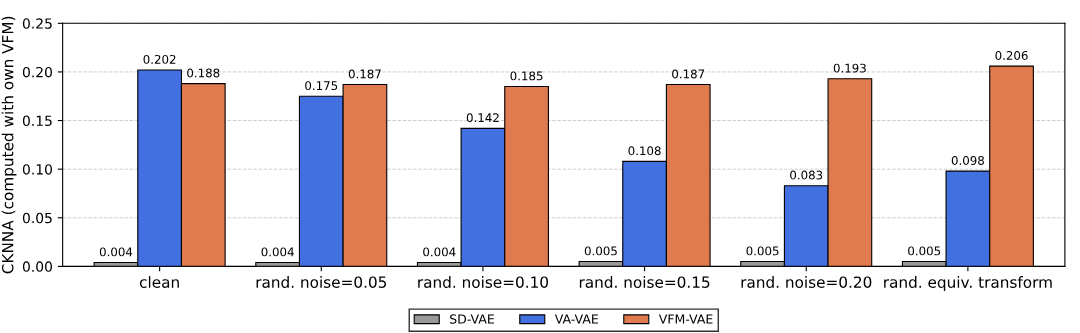 This screenshot has height=333, width=1080. Describe the element at coordinates (37, 218) in the screenshot. I see `y-tick-label: 0.05` at that location.